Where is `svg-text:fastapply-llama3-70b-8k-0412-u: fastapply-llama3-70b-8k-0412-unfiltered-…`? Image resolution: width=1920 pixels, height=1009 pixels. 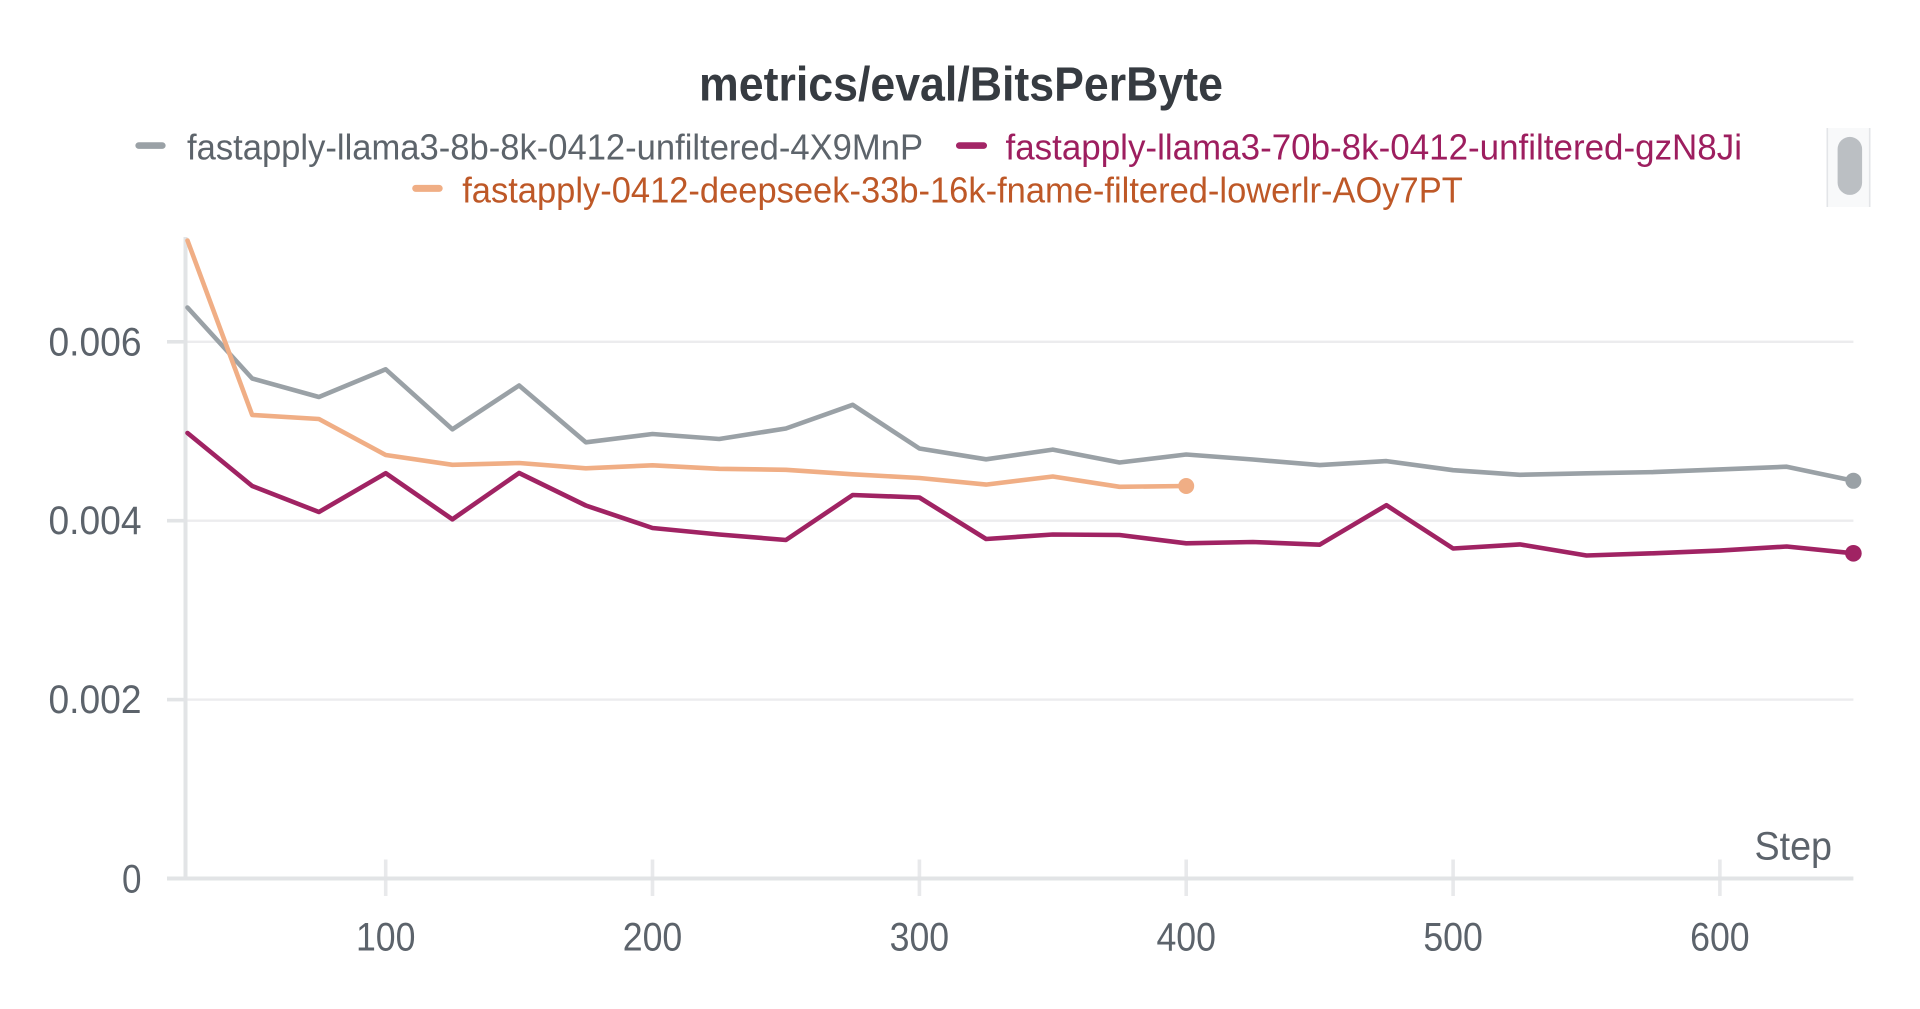 svg-text:fastapply-llama3-70b-8k-0412-u: fastapply-llama3-70b-8k-0412-unfiltered-… is located at coordinates (1374, 147).